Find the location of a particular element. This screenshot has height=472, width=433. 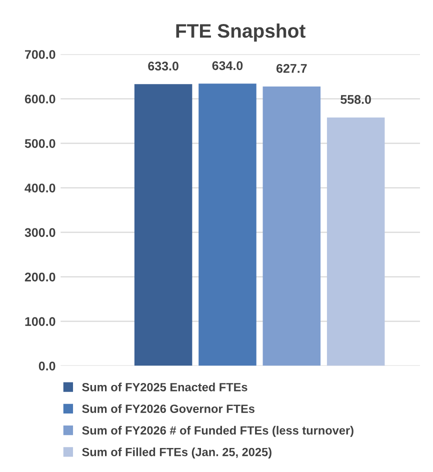

y-tick-label: 200.0 is located at coordinates (40, 277).